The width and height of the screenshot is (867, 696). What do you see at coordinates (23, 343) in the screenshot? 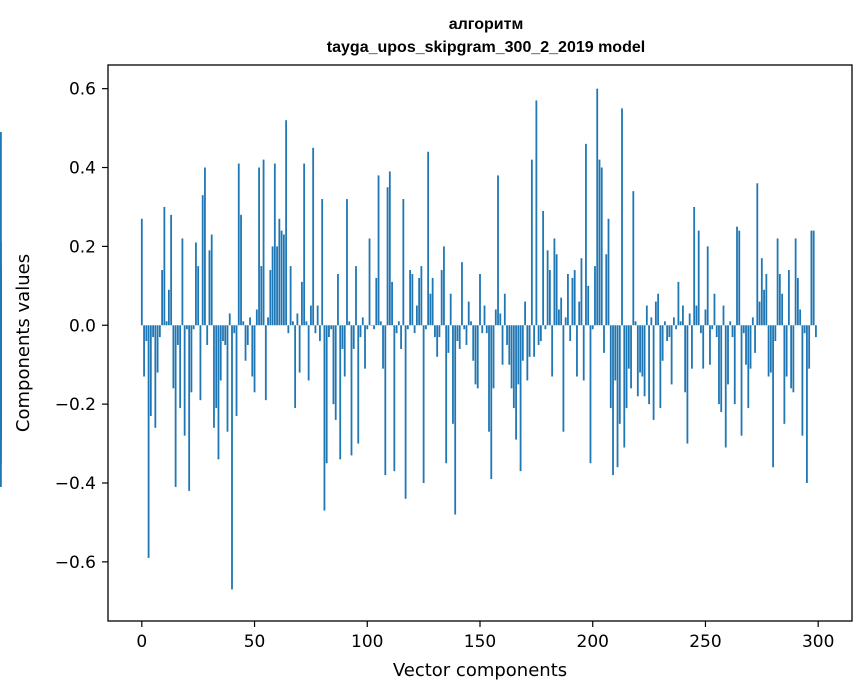
I see `y-axis-label: Components values` at bounding box center [23, 343].